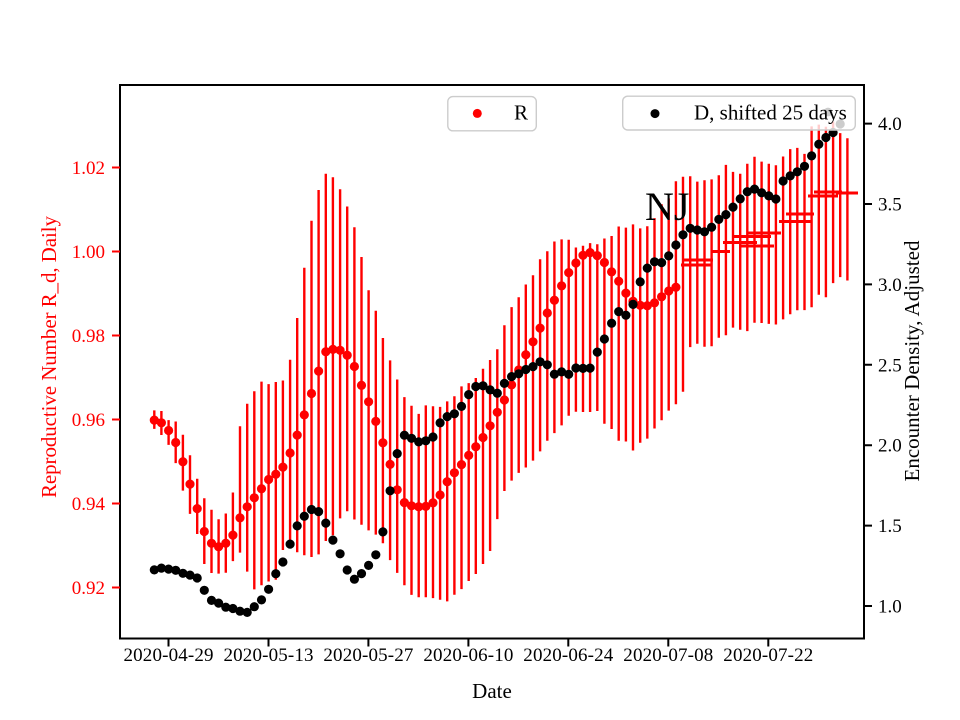 The width and height of the screenshot is (960, 720). What do you see at coordinates (88, 588) in the screenshot?
I see `svg-text: 0.92` at bounding box center [88, 588].